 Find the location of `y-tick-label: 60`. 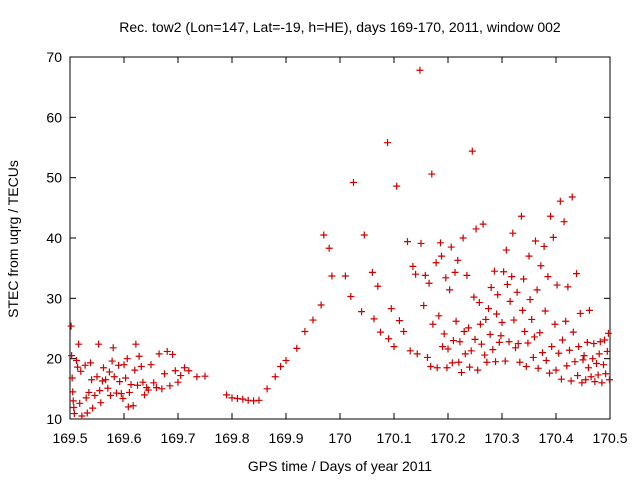

y-tick-label: 60 is located at coordinates (54, 117).